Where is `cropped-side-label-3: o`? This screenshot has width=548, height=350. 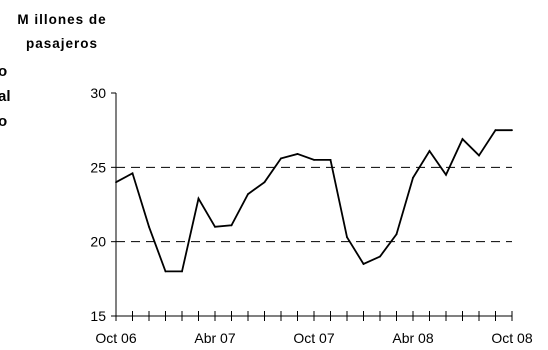 cropped-side-label-3: o is located at coordinates (3, 121).